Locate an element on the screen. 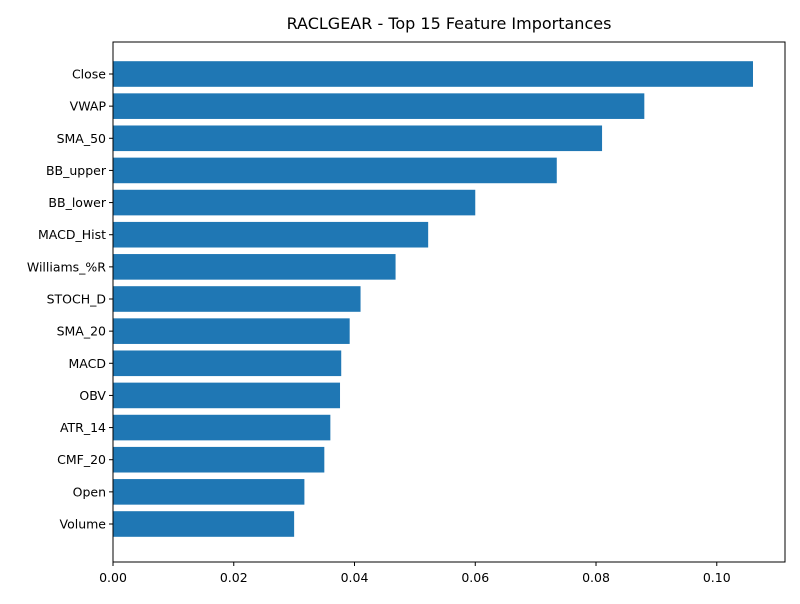  bar-vwap is located at coordinates (379, 106).